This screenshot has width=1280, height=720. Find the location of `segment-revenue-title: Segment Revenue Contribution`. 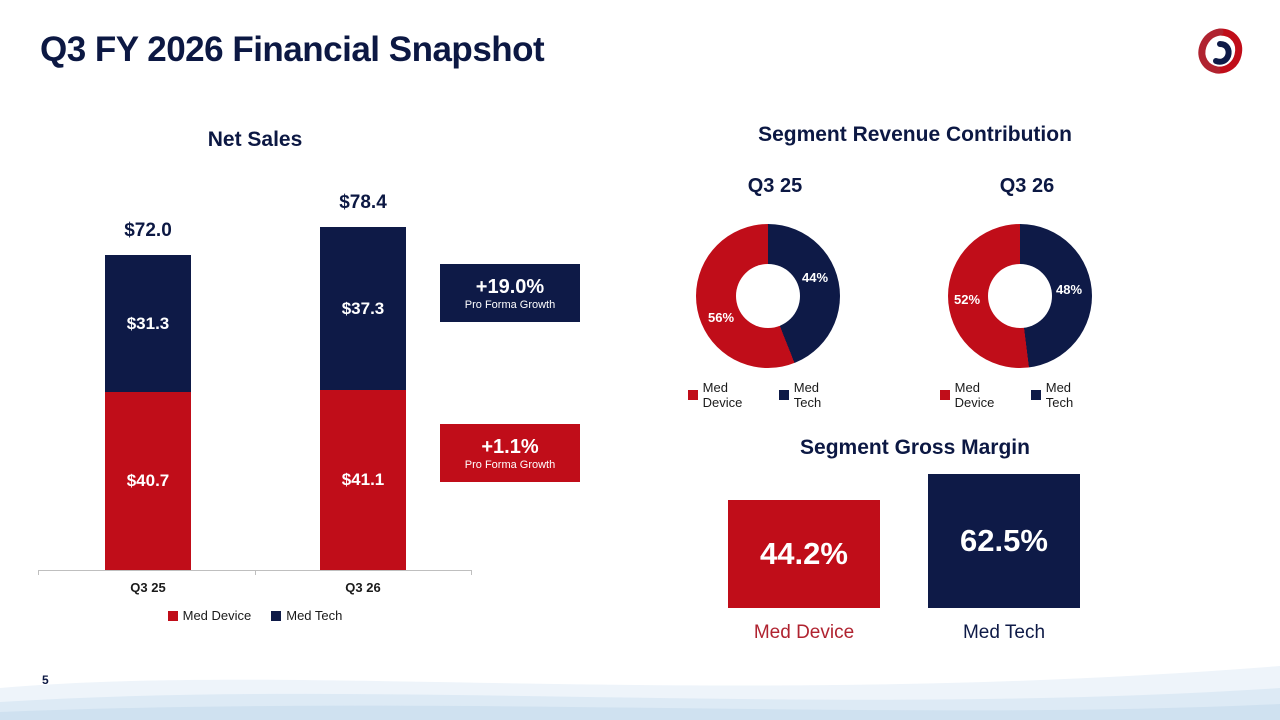

segment-revenue-title: Segment Revenue Contribution is located at coordinates (915, 134).